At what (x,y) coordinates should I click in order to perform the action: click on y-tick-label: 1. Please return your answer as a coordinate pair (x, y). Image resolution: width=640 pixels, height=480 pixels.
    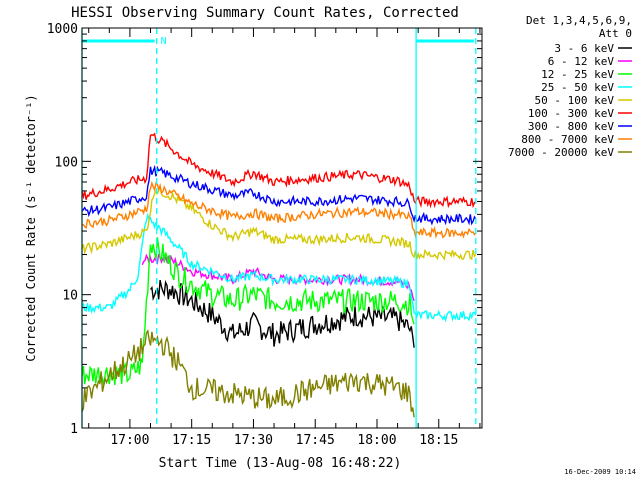
    Looking at the image, I should click on (74, 429).